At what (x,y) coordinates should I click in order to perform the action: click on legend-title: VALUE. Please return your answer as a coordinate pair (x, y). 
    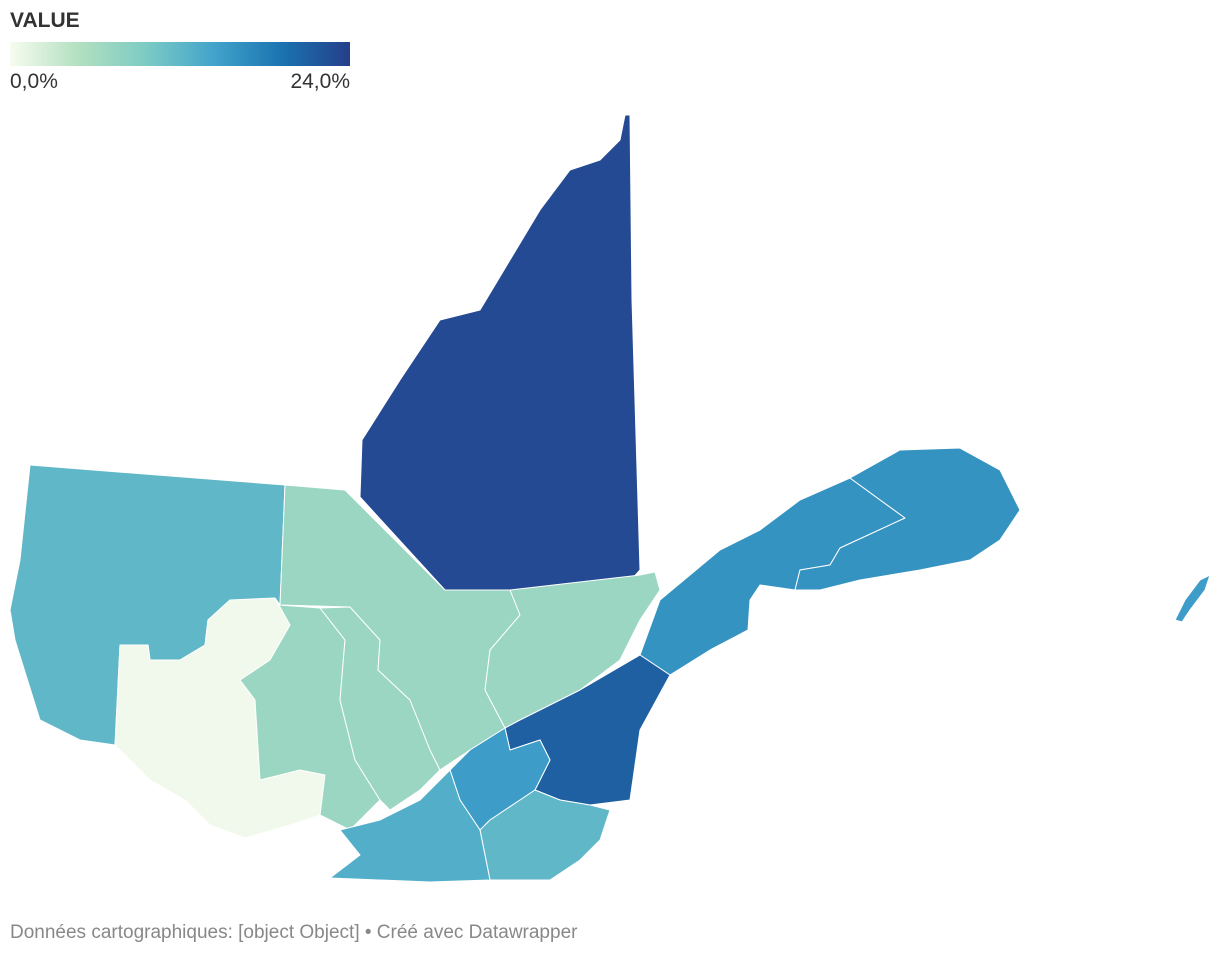
    Looking at the image, I should click on (45, 20).